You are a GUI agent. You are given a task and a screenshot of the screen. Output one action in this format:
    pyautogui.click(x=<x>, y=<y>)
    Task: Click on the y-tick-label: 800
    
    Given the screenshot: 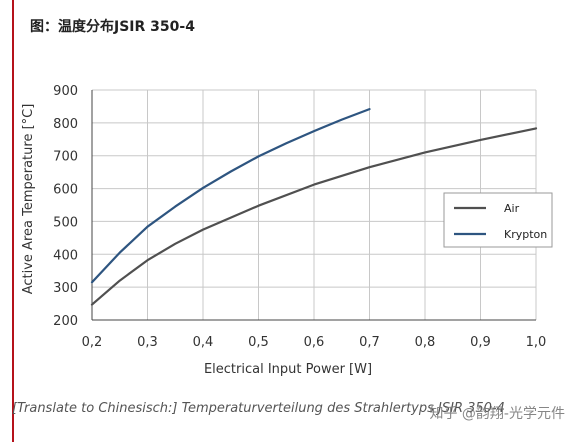 What is the action you would take?
    pyautogui.click(x=65, y=124)
    